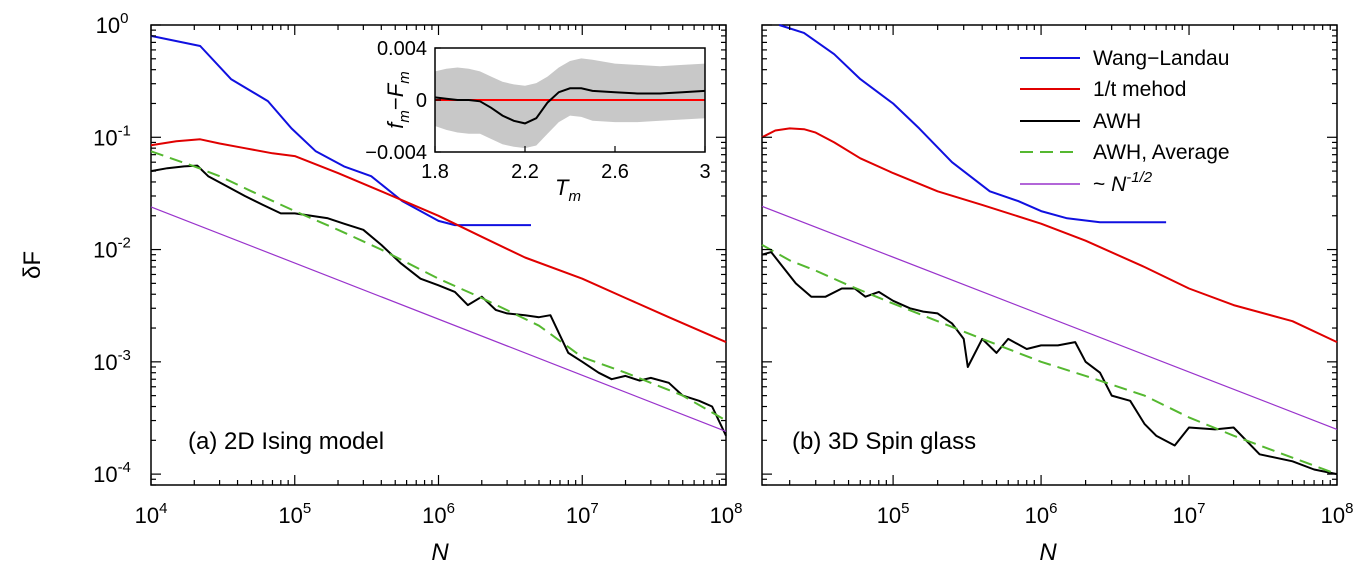 This screenshot has width=1360, height=571. I want to click on panel-b-x-tick-label: 10⁷, so click(1189, 514).